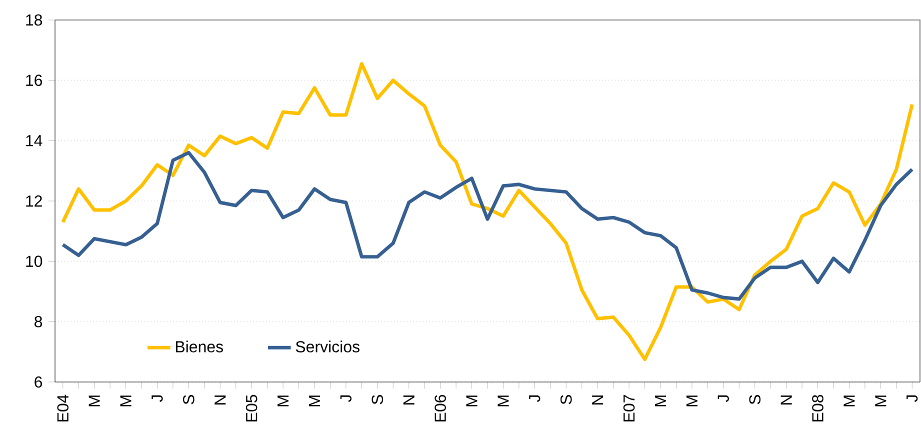 The image size is (921, 438). What do you see at coordinates (34, 20) in the screenshot?
I see `y-tick-label: 18` at bounding box center [34, 20].